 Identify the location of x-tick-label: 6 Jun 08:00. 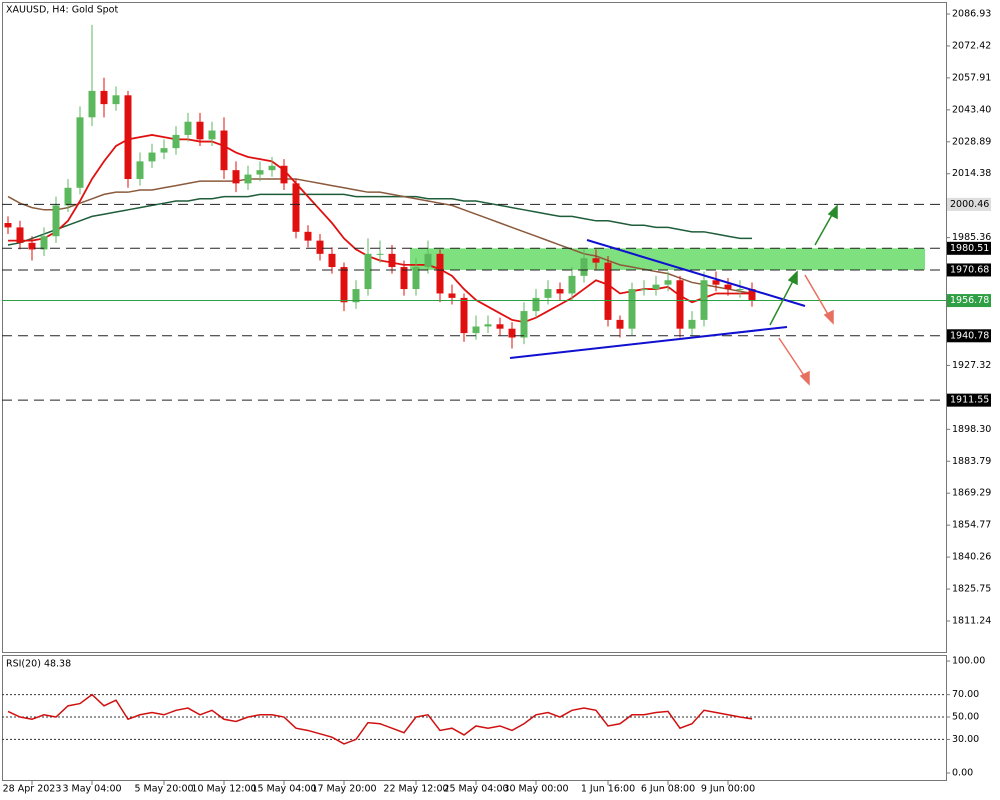
(668, 789).